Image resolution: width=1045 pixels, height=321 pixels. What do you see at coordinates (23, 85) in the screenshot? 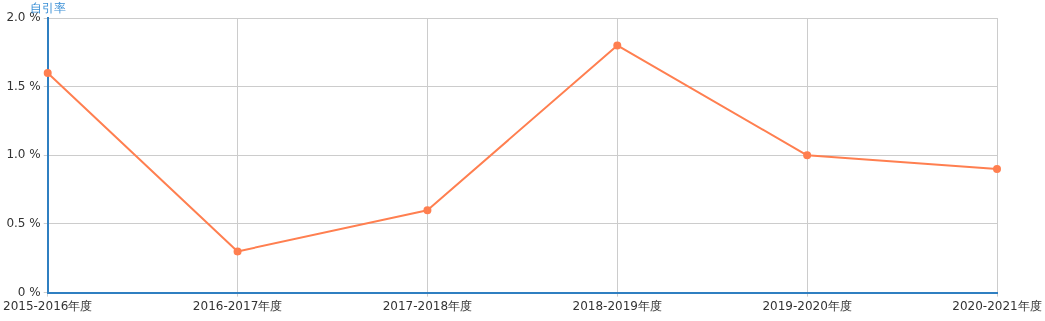
I see `y-tick-label: 1.5 %` at bounding box center [23, 85].